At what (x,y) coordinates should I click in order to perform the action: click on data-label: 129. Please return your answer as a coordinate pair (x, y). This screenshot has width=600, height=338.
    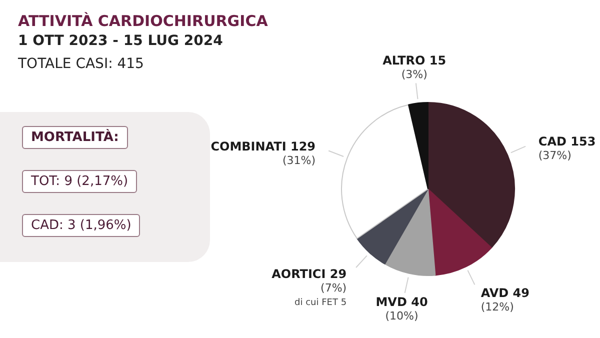
    Looking at the image, I should click on (303, 146).